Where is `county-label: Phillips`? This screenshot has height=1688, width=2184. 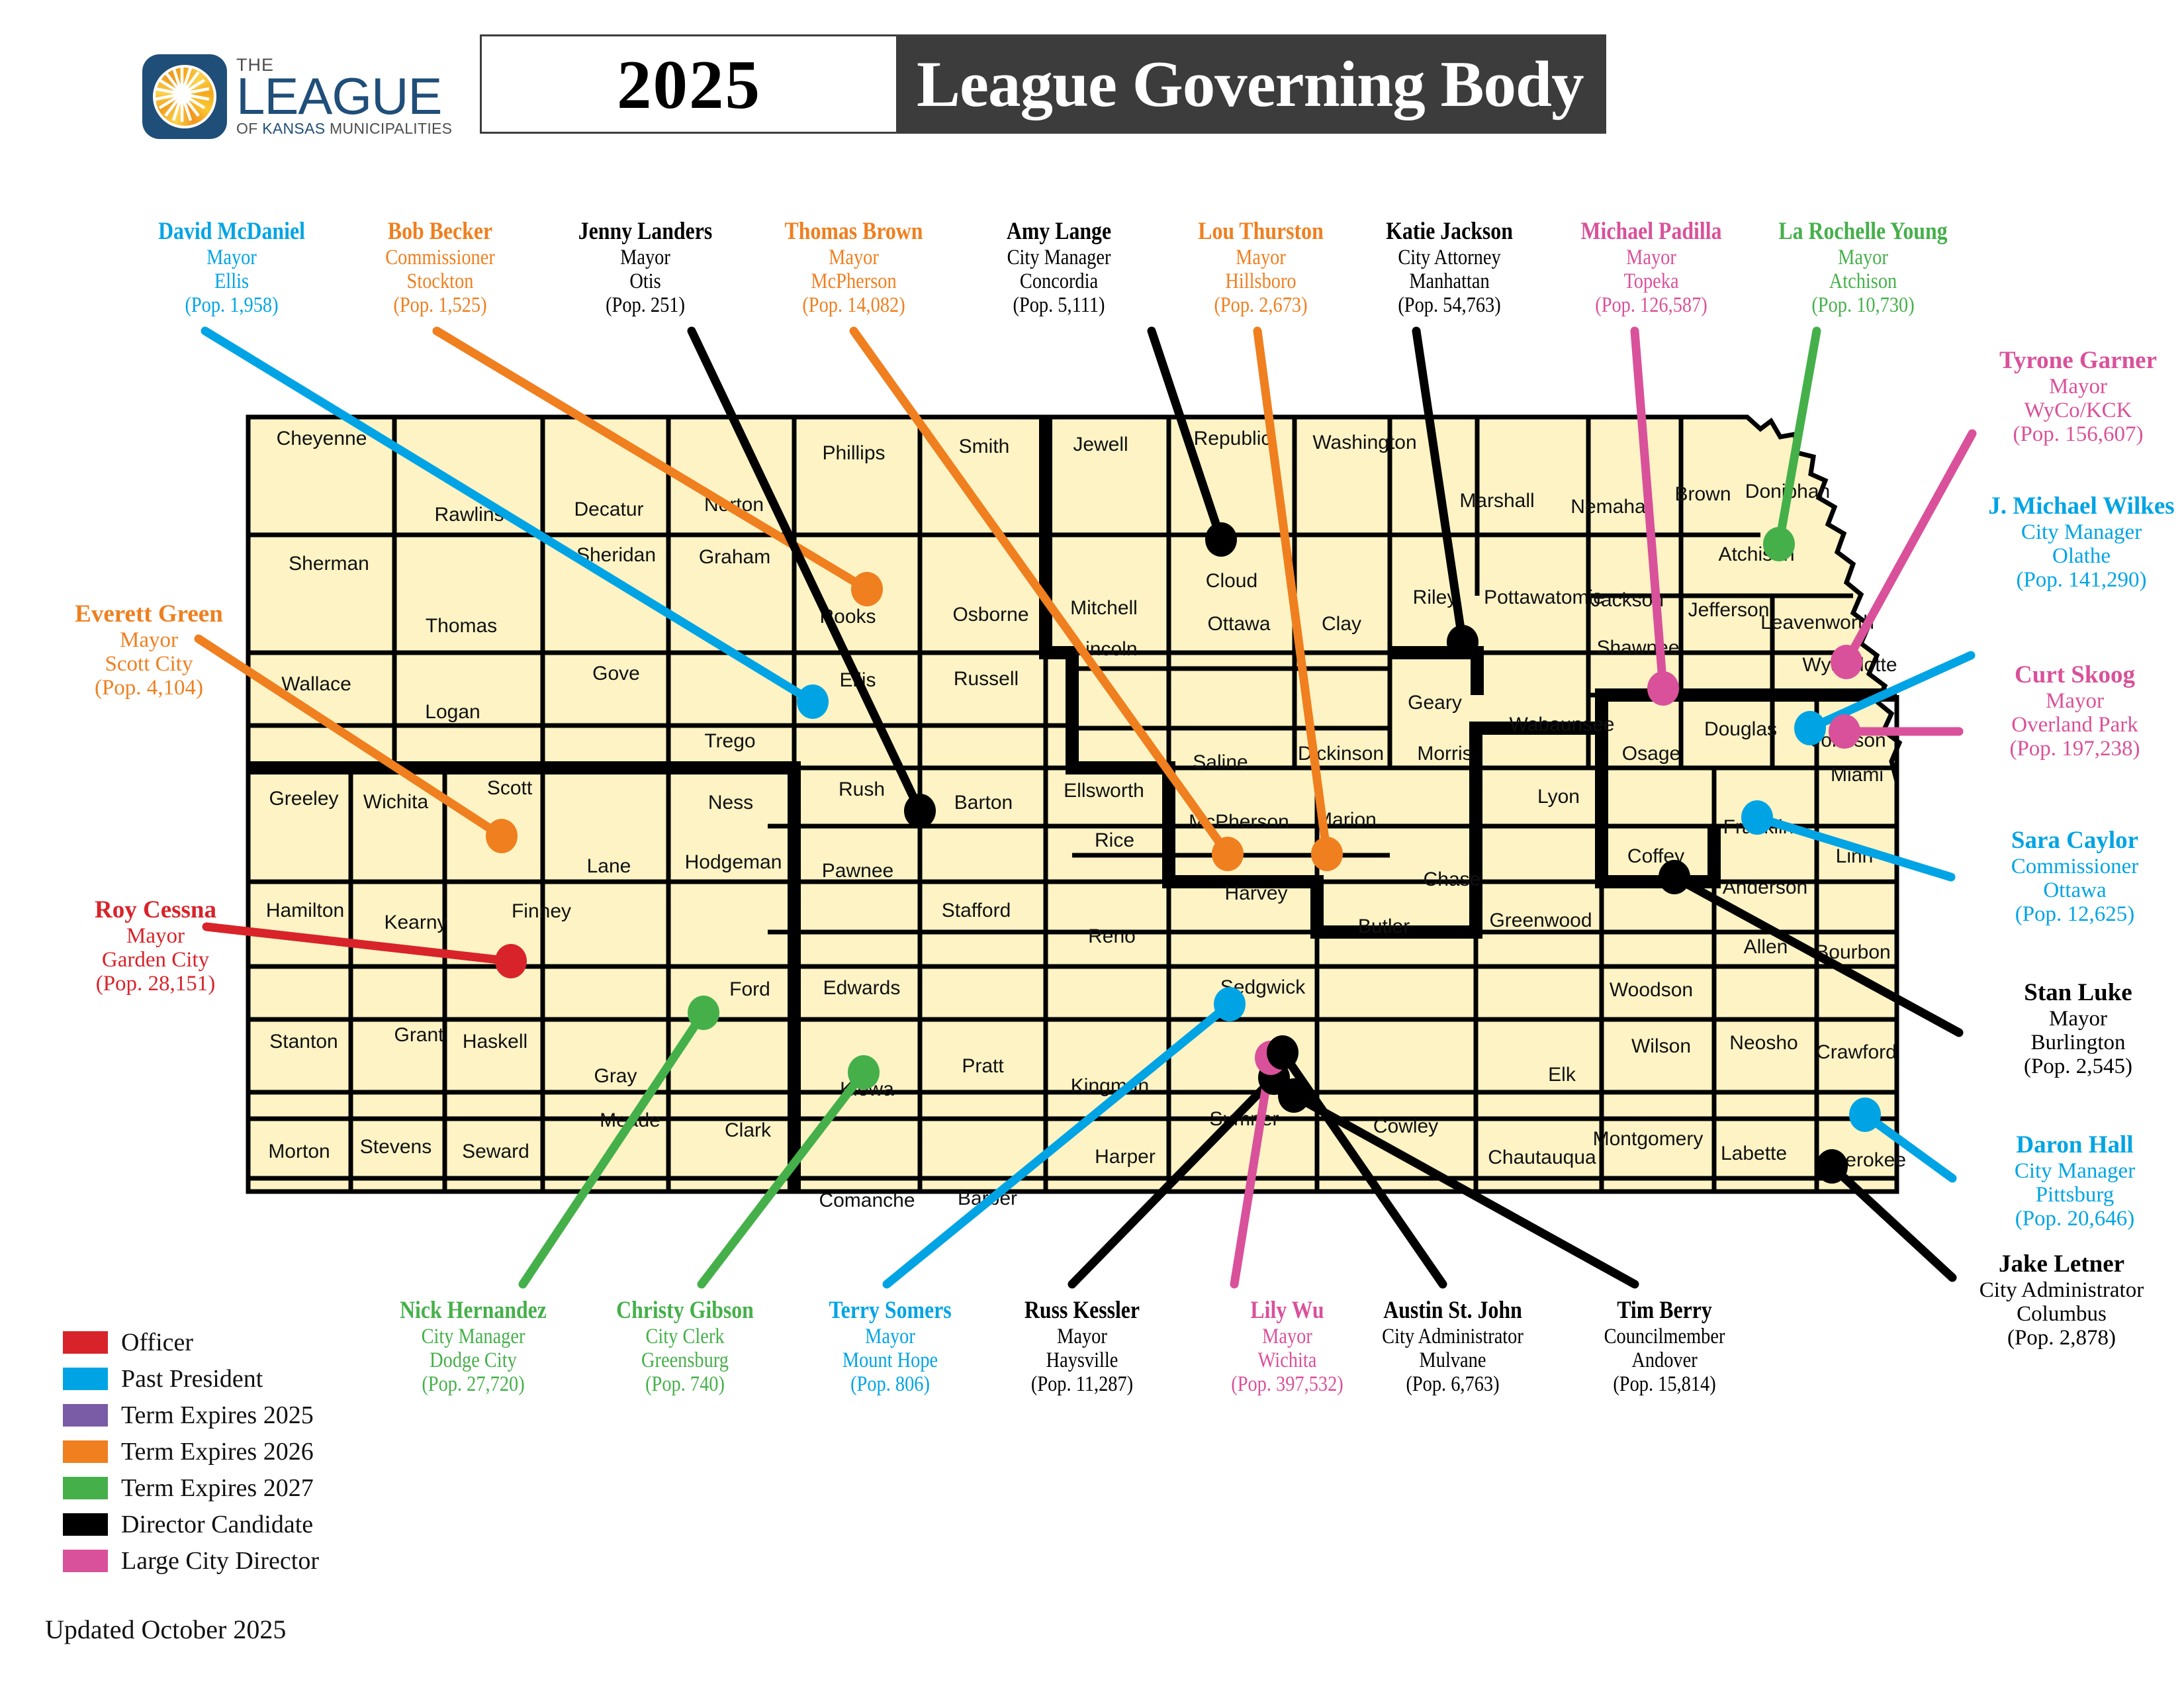
county-label: Phillips is located at coordinates (853, 453).